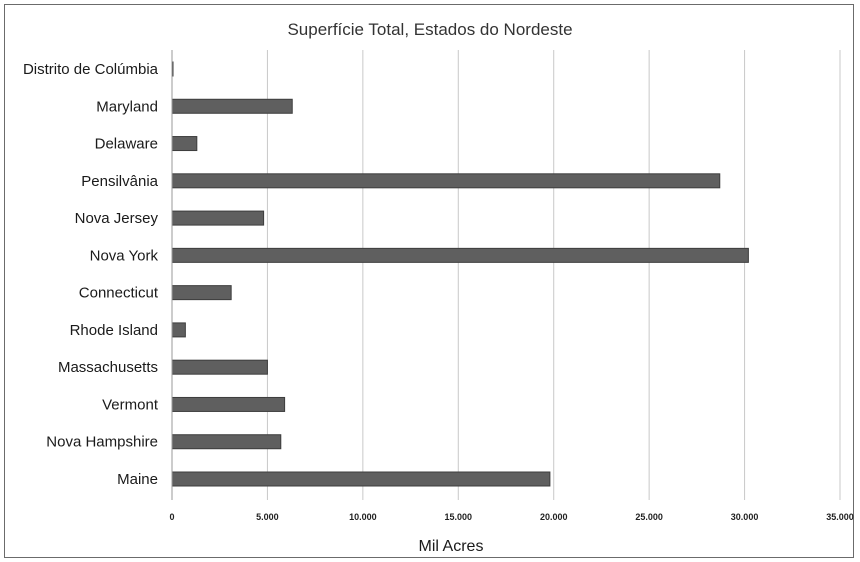  I want to click on x-tick-label: 10.000, so click(363, 517).